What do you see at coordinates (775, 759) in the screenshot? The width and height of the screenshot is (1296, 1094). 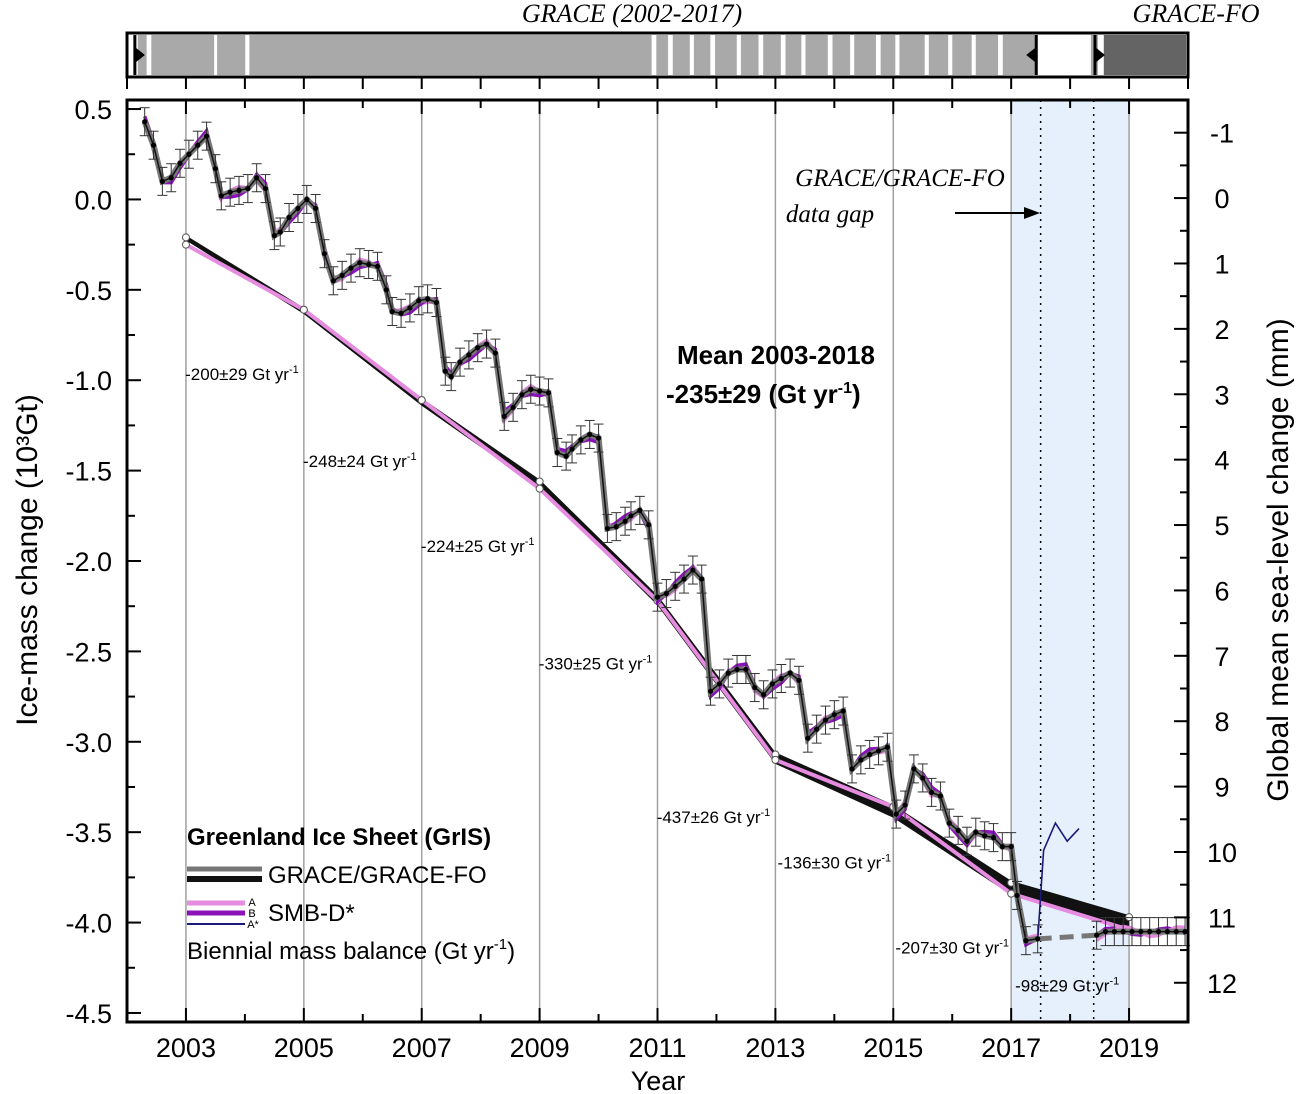 I see `biennial-smb-point` at bounding box center [775, 759].